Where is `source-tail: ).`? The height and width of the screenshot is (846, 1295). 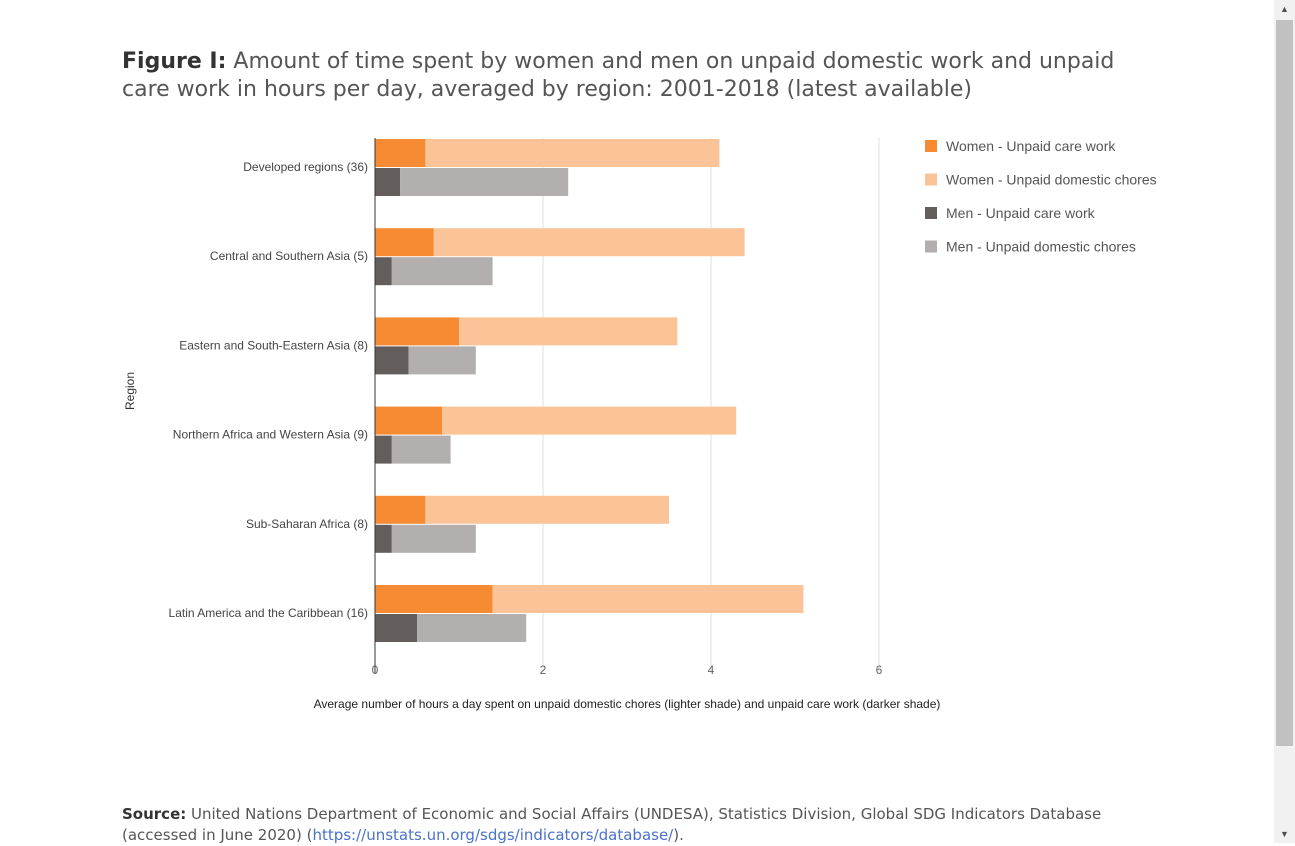
source-tail: ). is located at coordinates (678, 835).